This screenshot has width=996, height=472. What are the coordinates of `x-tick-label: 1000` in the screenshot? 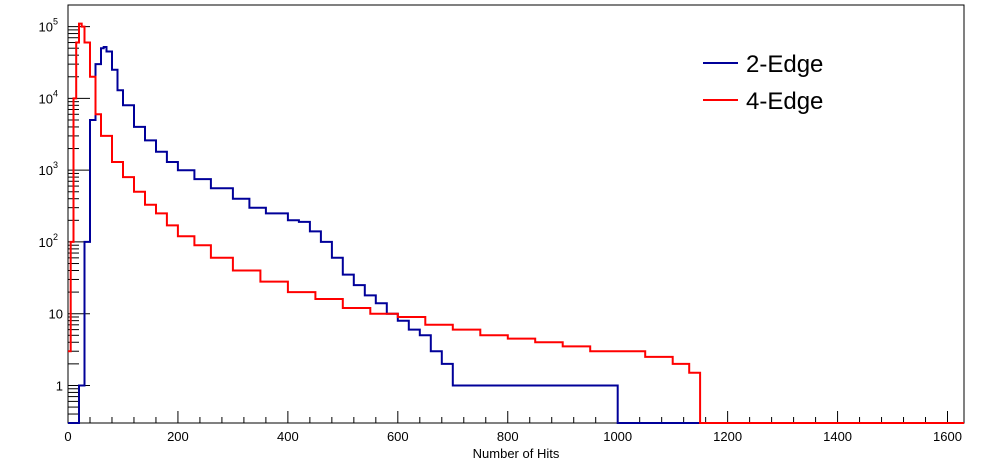 It's located at (617, 436).